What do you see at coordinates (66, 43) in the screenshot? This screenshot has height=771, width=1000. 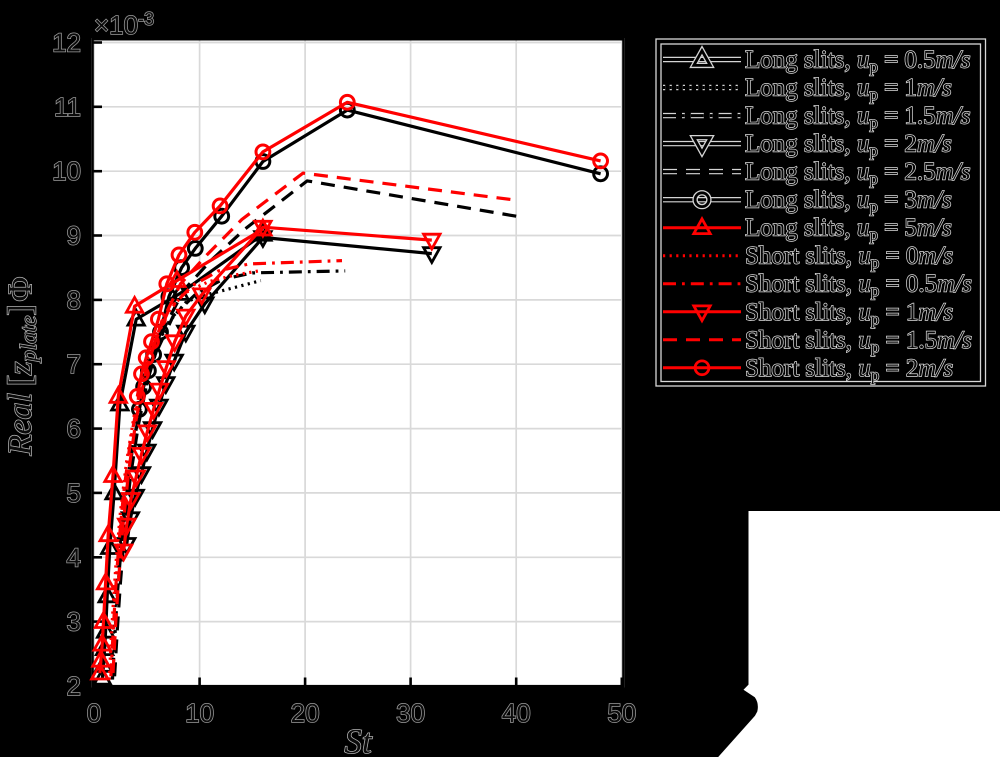 I see `svg-text: 12` at bounding box center [66, 43].